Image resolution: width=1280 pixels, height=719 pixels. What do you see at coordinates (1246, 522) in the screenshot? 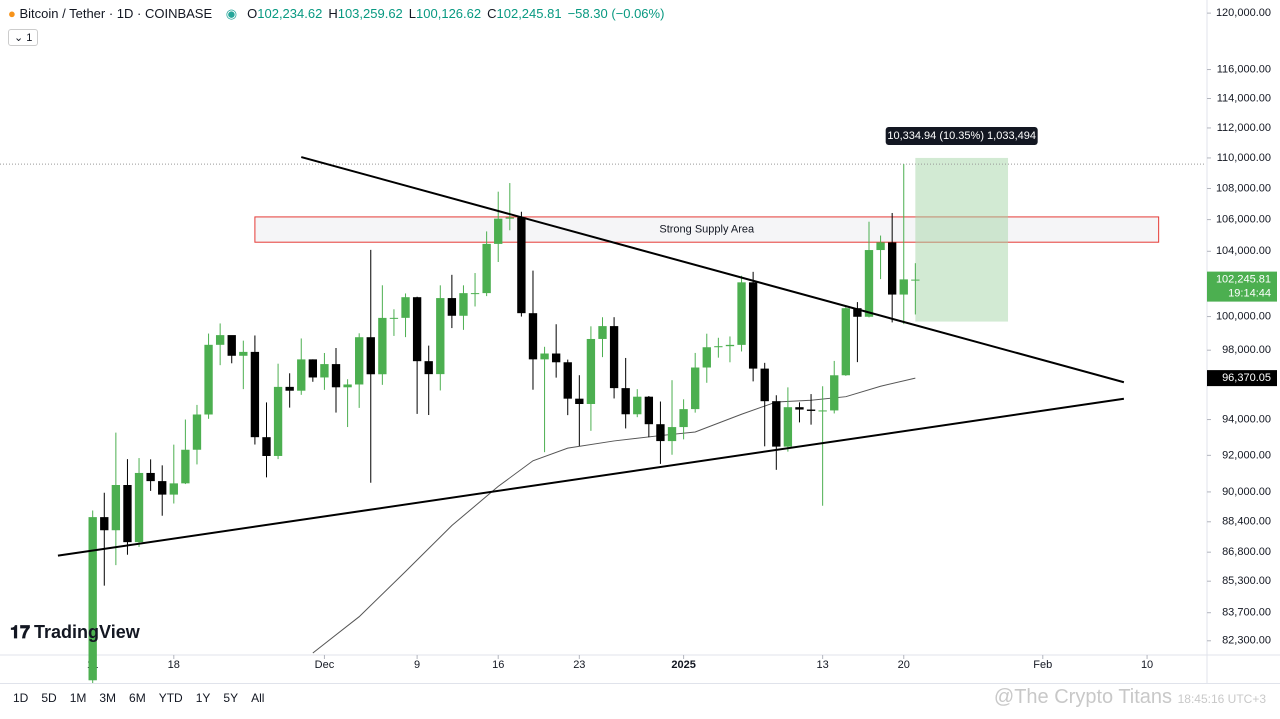
I see `y-tick-label: 88,400.00` at bounding box center [1246, 522].